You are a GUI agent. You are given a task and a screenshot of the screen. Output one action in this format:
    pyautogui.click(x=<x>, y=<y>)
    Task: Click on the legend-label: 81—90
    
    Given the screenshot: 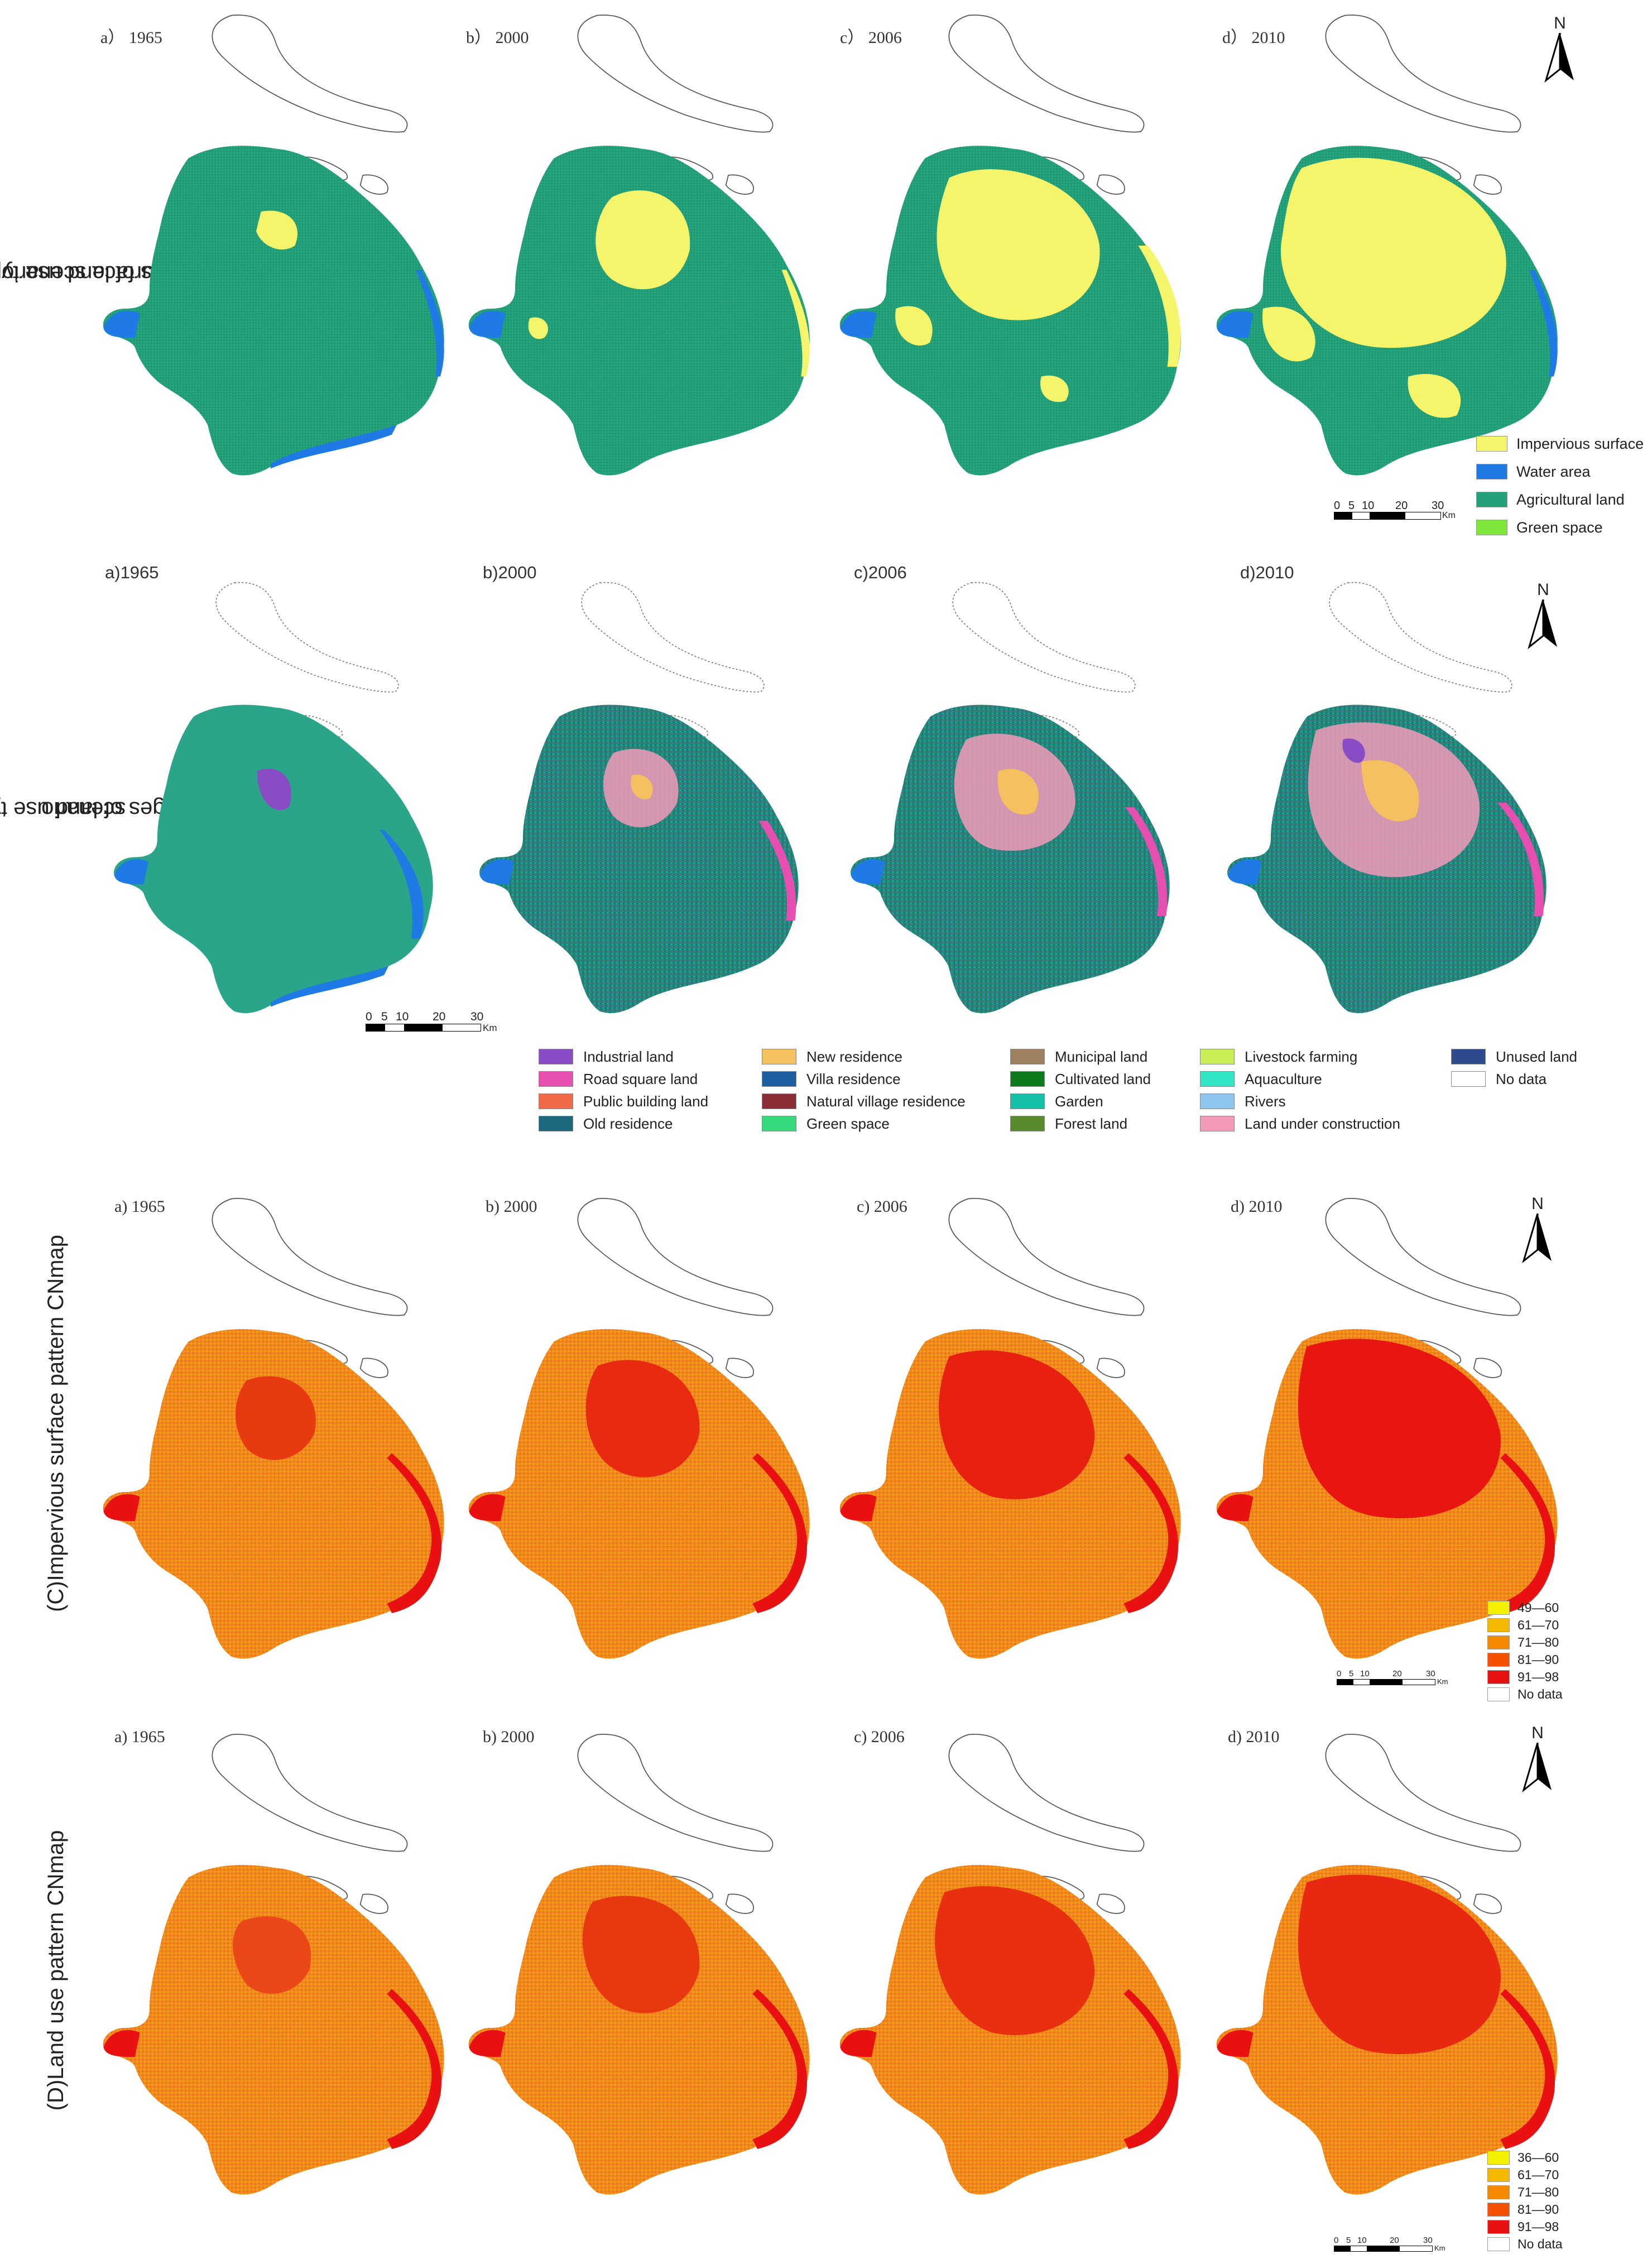 What is the action you would take?
    pyautogui.click(x=1538, y=2209)
    